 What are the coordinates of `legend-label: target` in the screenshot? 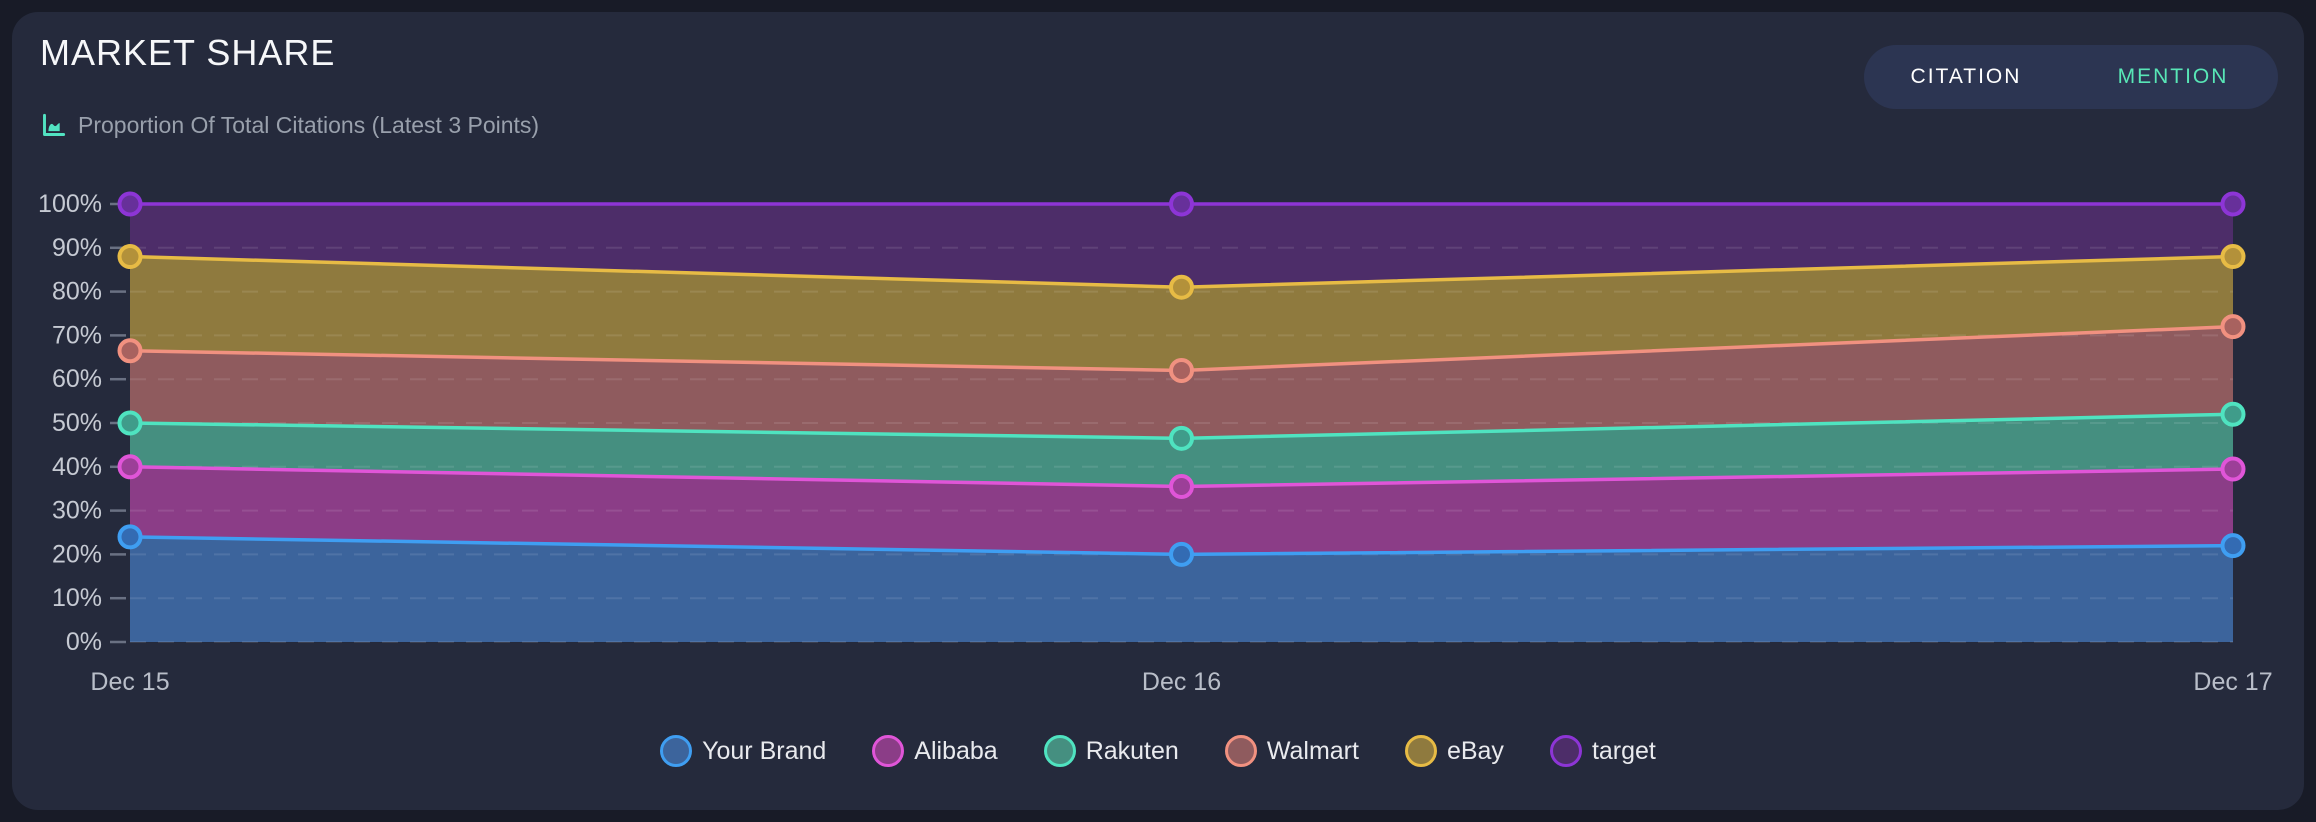 It's located at (1623, 750).